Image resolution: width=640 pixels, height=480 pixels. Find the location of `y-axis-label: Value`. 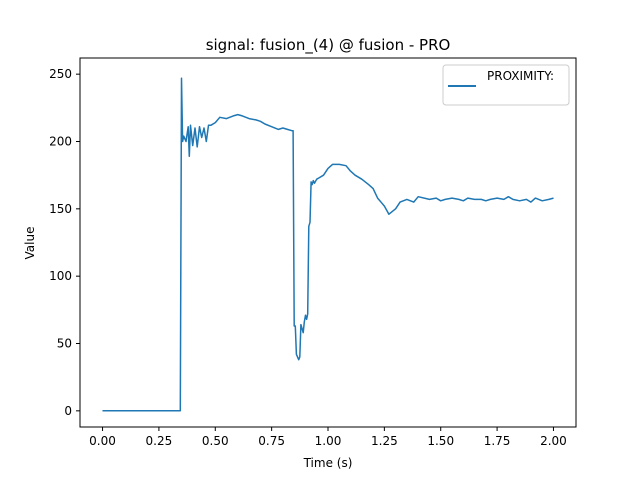

y-axis-label: Value is located at coordinates (30, 243).